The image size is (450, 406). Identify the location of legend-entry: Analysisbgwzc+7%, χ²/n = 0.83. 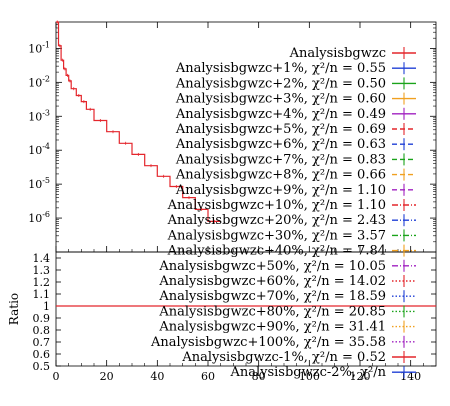
(295, 159).